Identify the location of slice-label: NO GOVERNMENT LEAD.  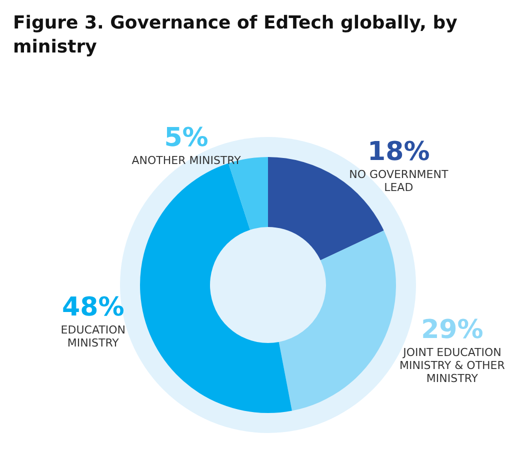
(398, 181).